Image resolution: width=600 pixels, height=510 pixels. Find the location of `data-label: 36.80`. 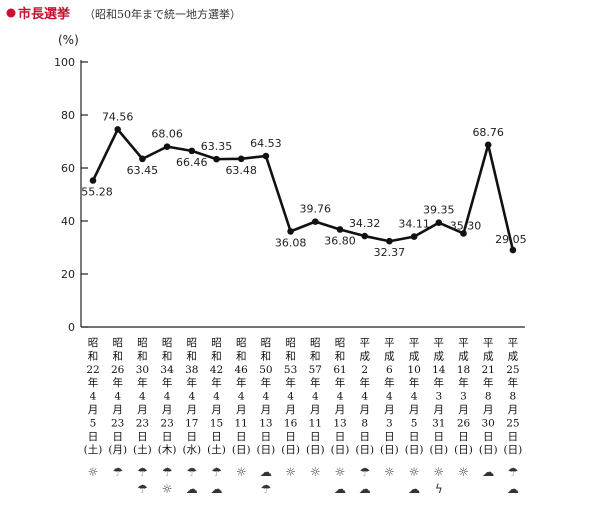

data-label: 36.80 is located at coordinates (340, 240).